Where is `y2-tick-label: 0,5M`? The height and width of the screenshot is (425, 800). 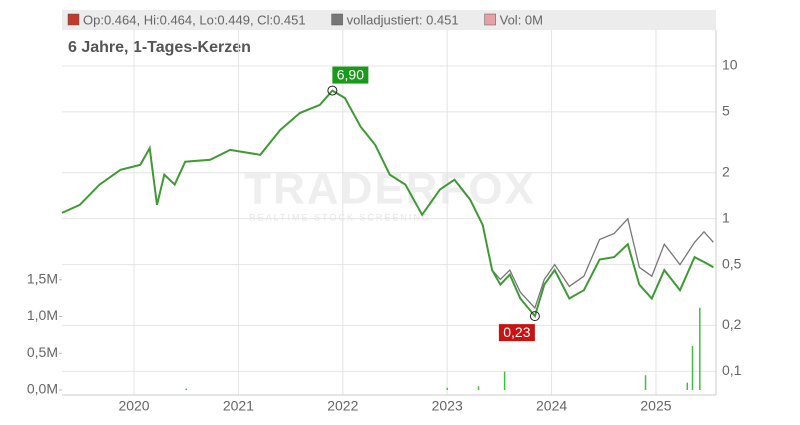 y2-tick-label: 0,5M is located at coordinates (42, 352).